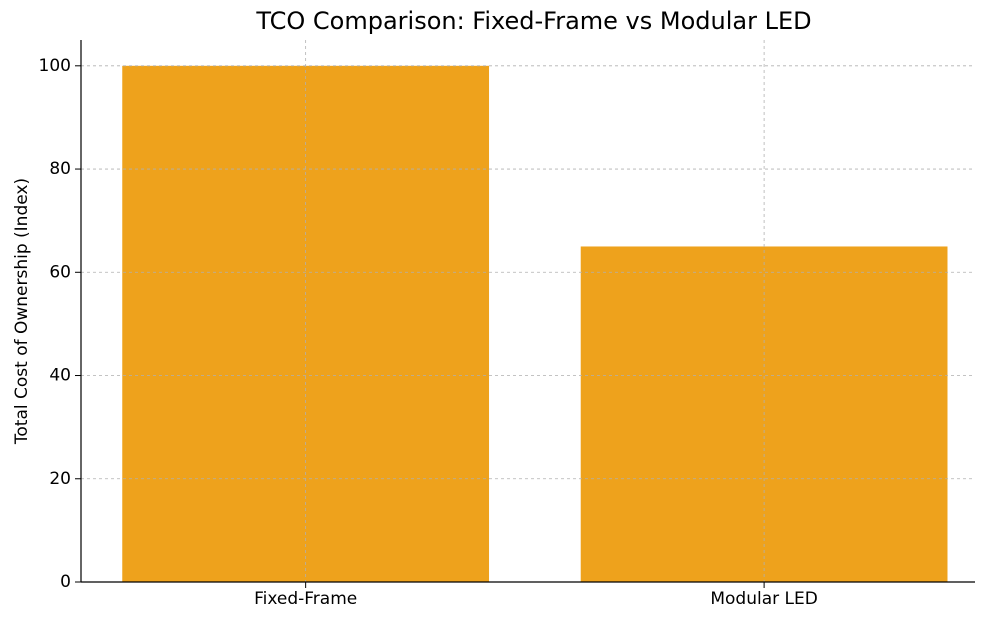 Image resolution: width=1000 pixels, height=619 pixels. What do you see at coordinates (60, 479) in the screenshot?
I see `y-tick-label: 20` at bounding box center [60, 479].